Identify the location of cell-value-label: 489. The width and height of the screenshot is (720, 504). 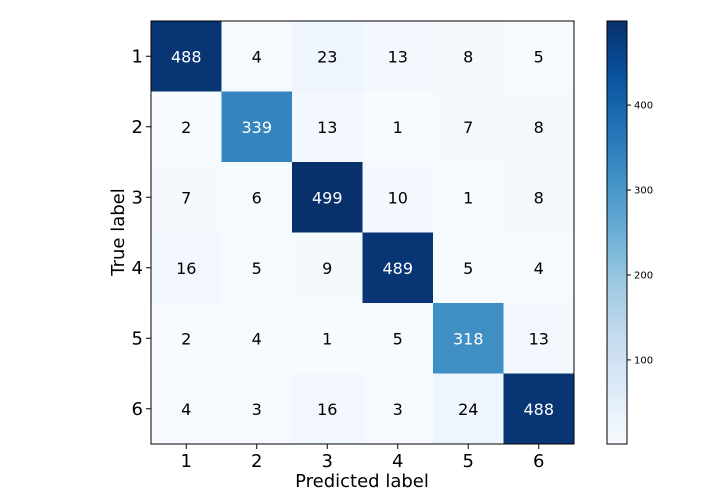
(397, 268).